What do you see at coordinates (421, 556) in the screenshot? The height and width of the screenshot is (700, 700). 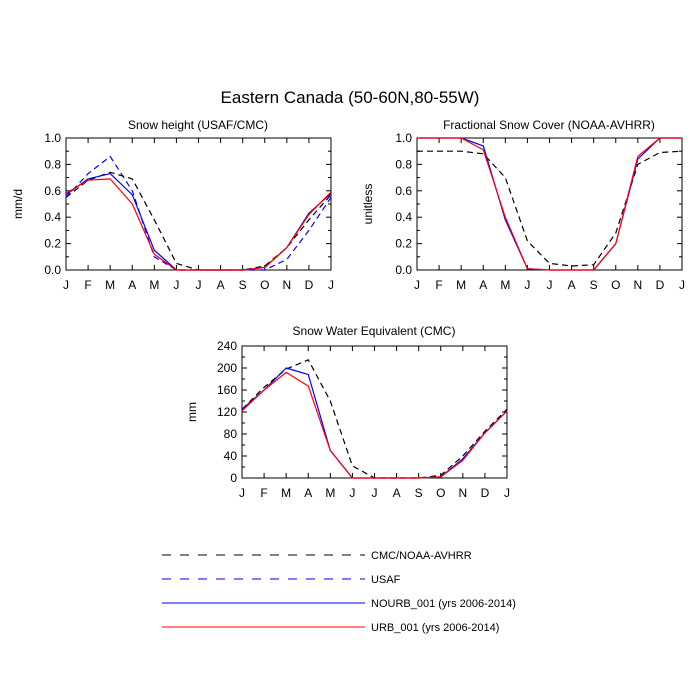 I see `legend-label: CMC/NOAA-AVHRR` at bounding box center [421, 556].